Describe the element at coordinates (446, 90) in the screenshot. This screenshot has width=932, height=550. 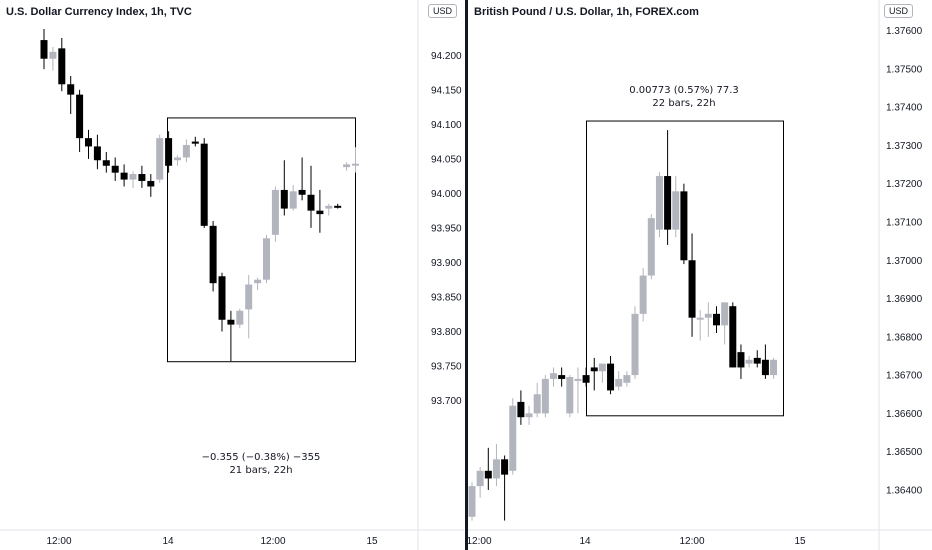
I see `y-tick-label: 94.150` at that location.